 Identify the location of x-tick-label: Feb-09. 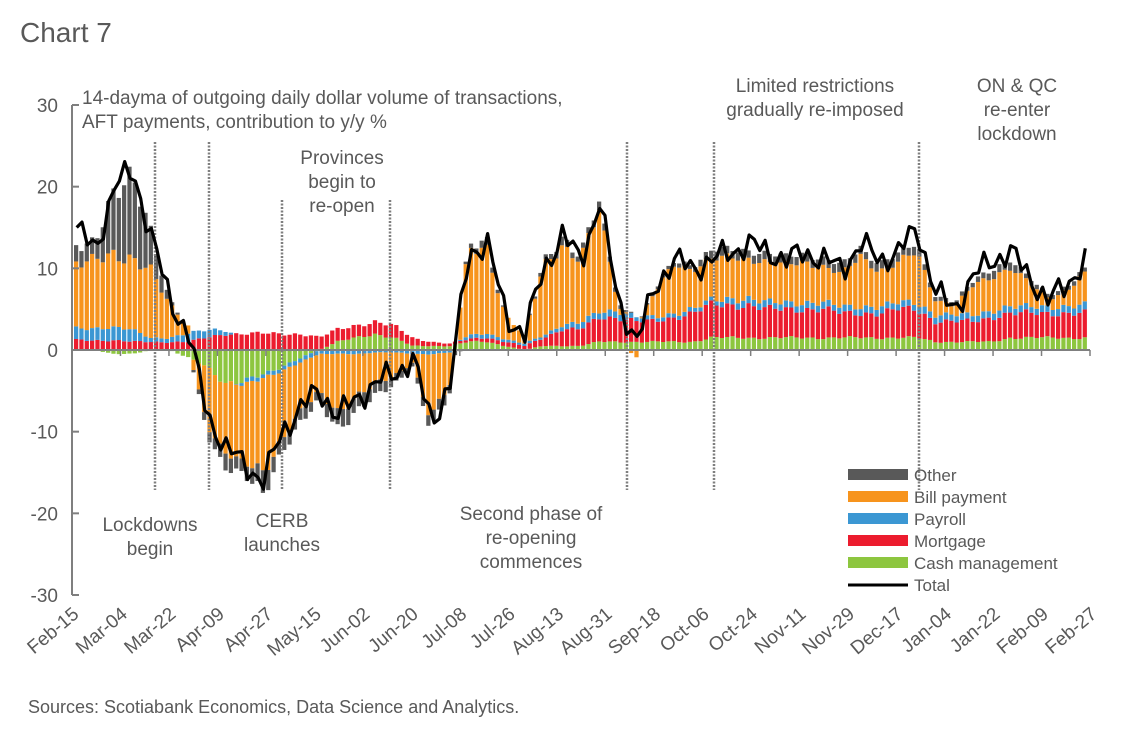
(1023, 631).